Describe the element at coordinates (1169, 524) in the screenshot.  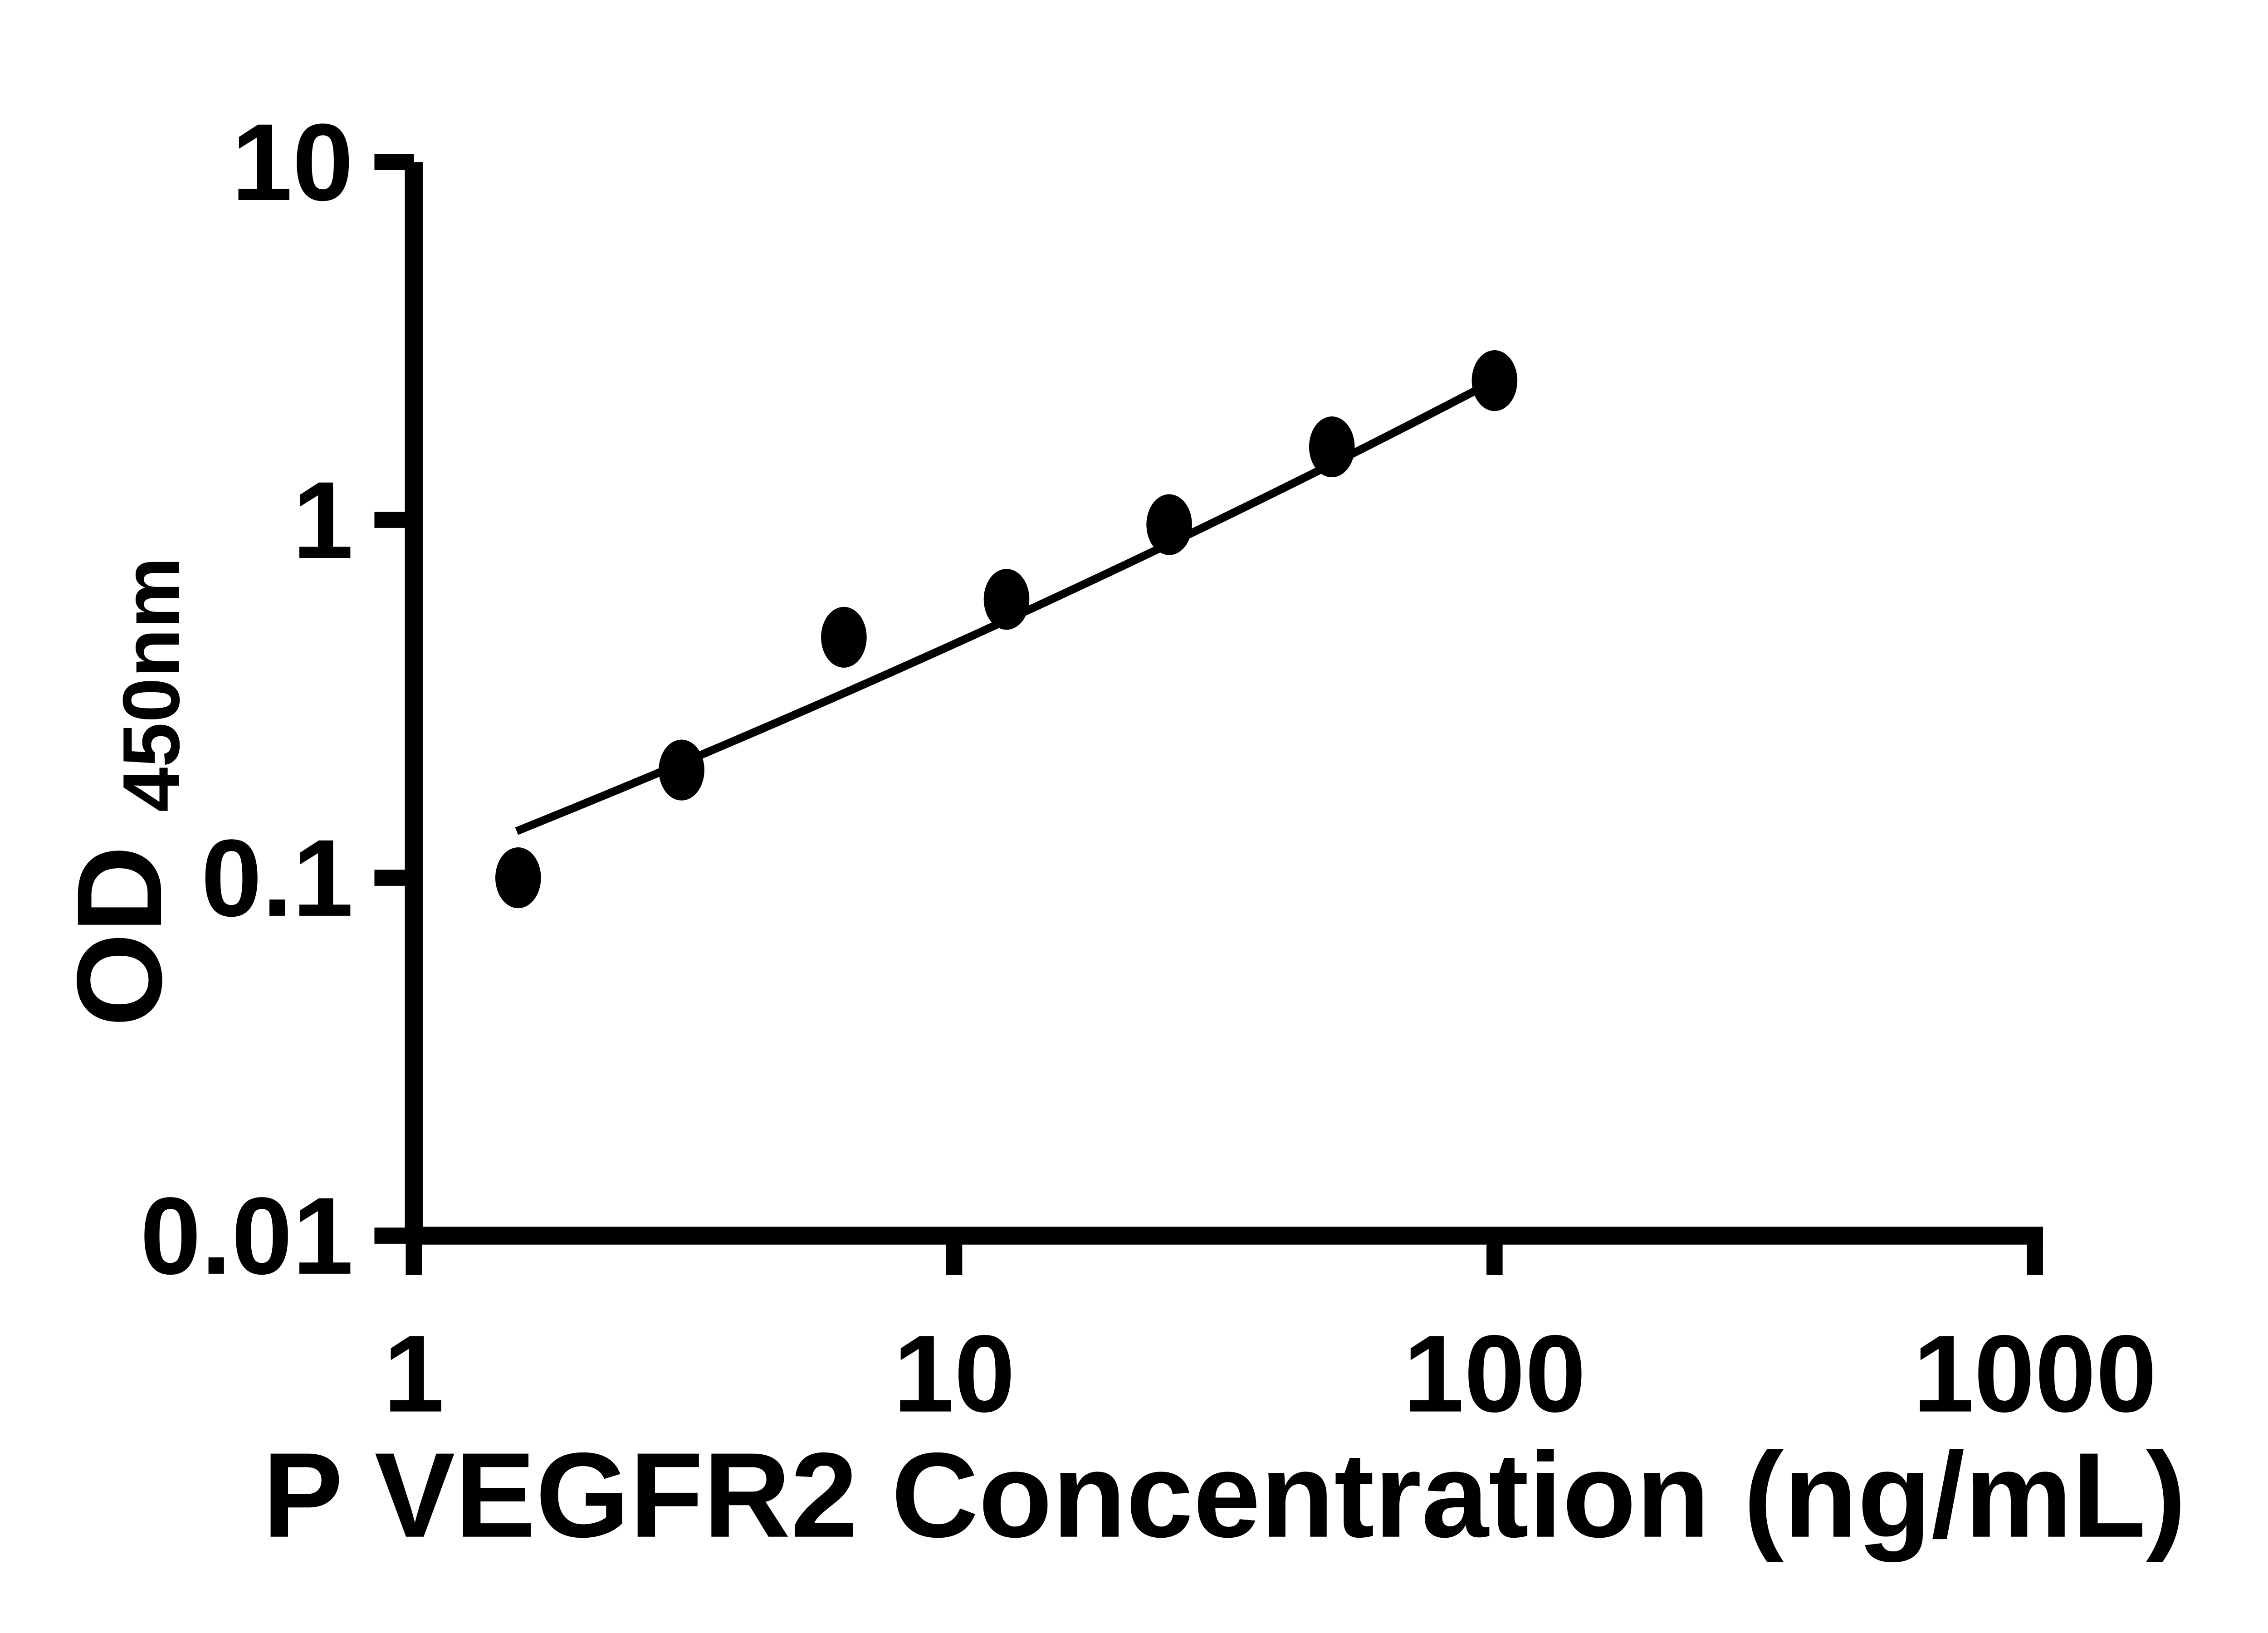
I see `data-point-x25` at that location.